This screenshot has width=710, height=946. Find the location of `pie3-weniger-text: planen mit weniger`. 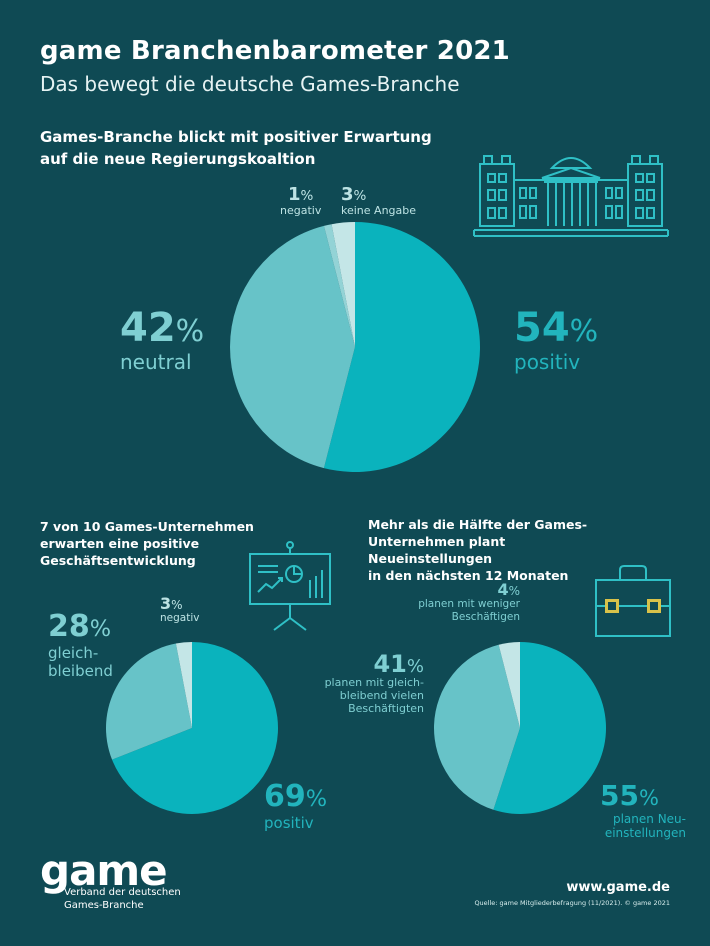

pie3-weniger-text: planen mit weniger is located at coordinates (469, 604).